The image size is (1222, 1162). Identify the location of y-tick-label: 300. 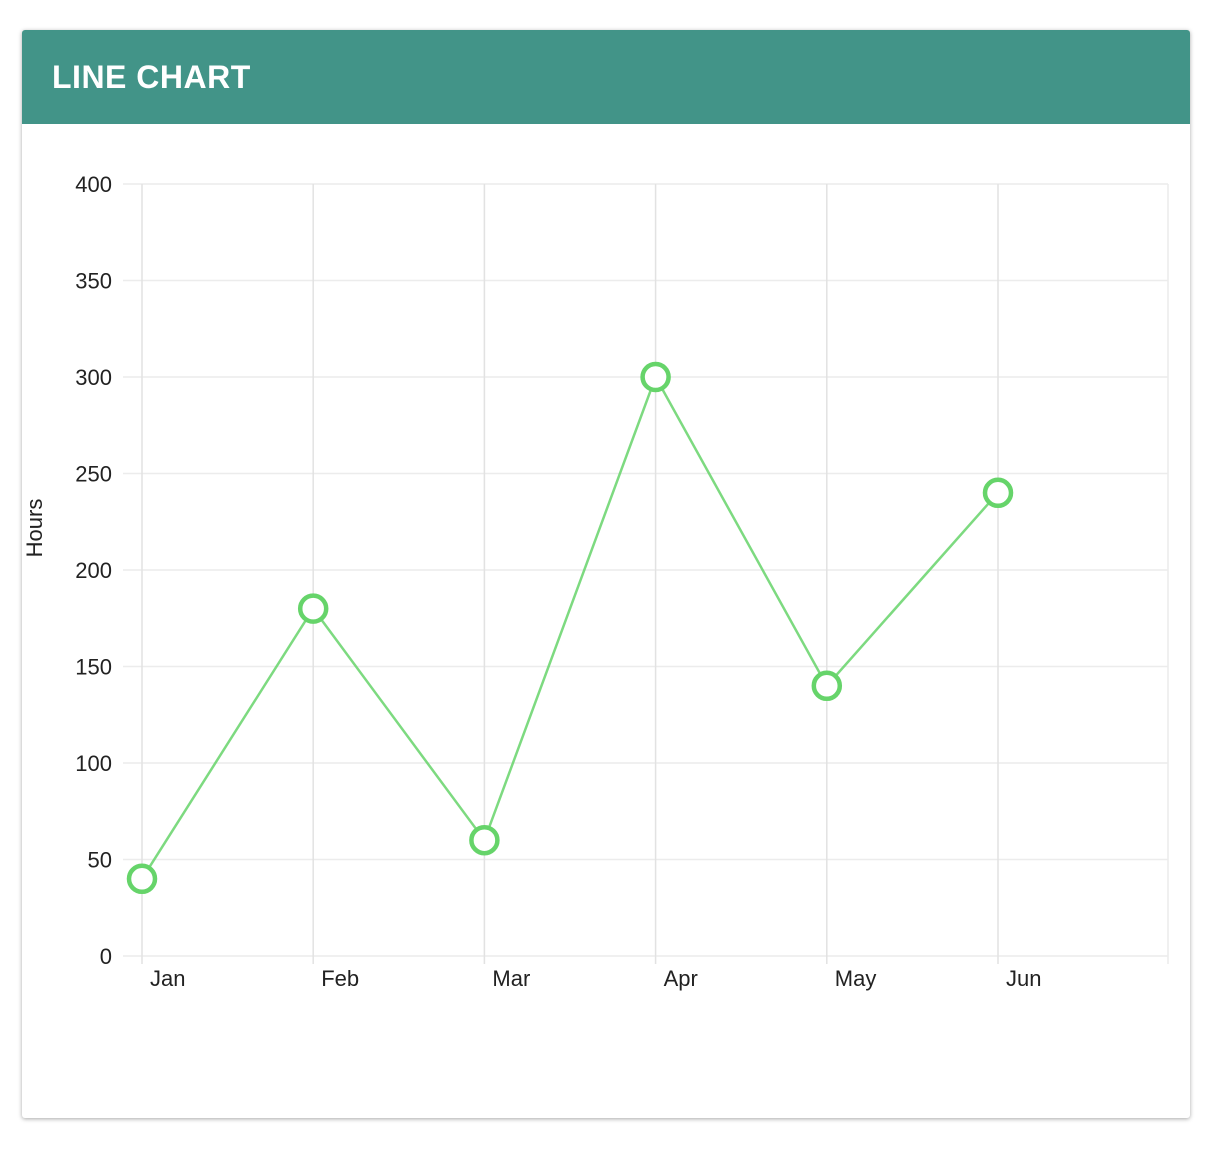
(93, 377).